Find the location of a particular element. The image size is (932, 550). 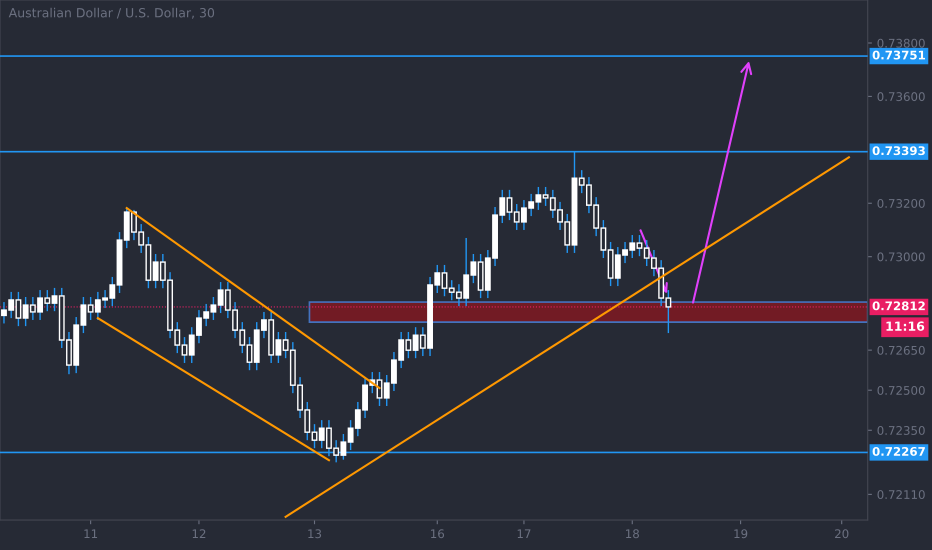

y-tick-label: 0.72350 is located at coordinates (901, 430).